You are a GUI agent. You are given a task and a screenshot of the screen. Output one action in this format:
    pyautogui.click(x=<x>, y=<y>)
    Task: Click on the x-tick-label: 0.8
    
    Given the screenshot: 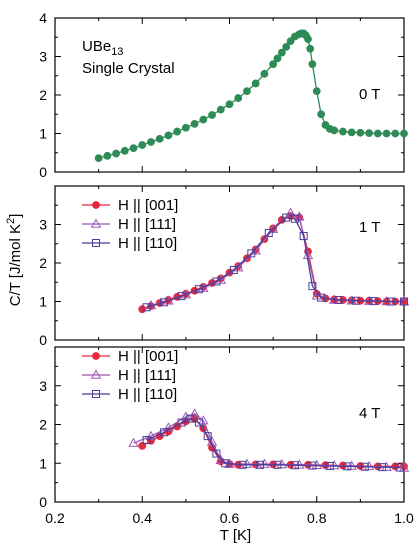 What is the action you would take?
    pyautogui.click(x=317, y=518)
    